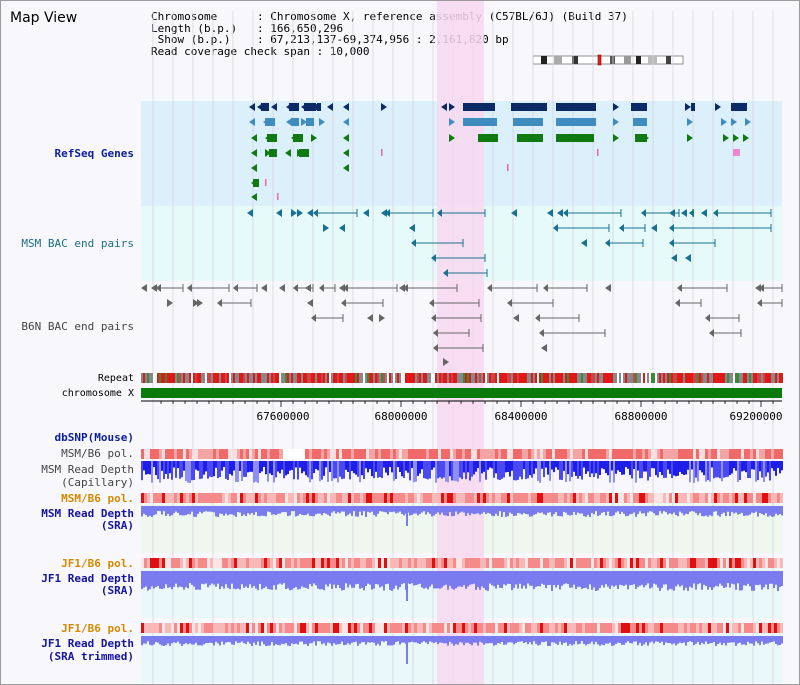  Describe the element at coordinates (87, 578) in the screenshot. I see `track-label-jf1-depth-sra: JF1 Read Depth` at that location.